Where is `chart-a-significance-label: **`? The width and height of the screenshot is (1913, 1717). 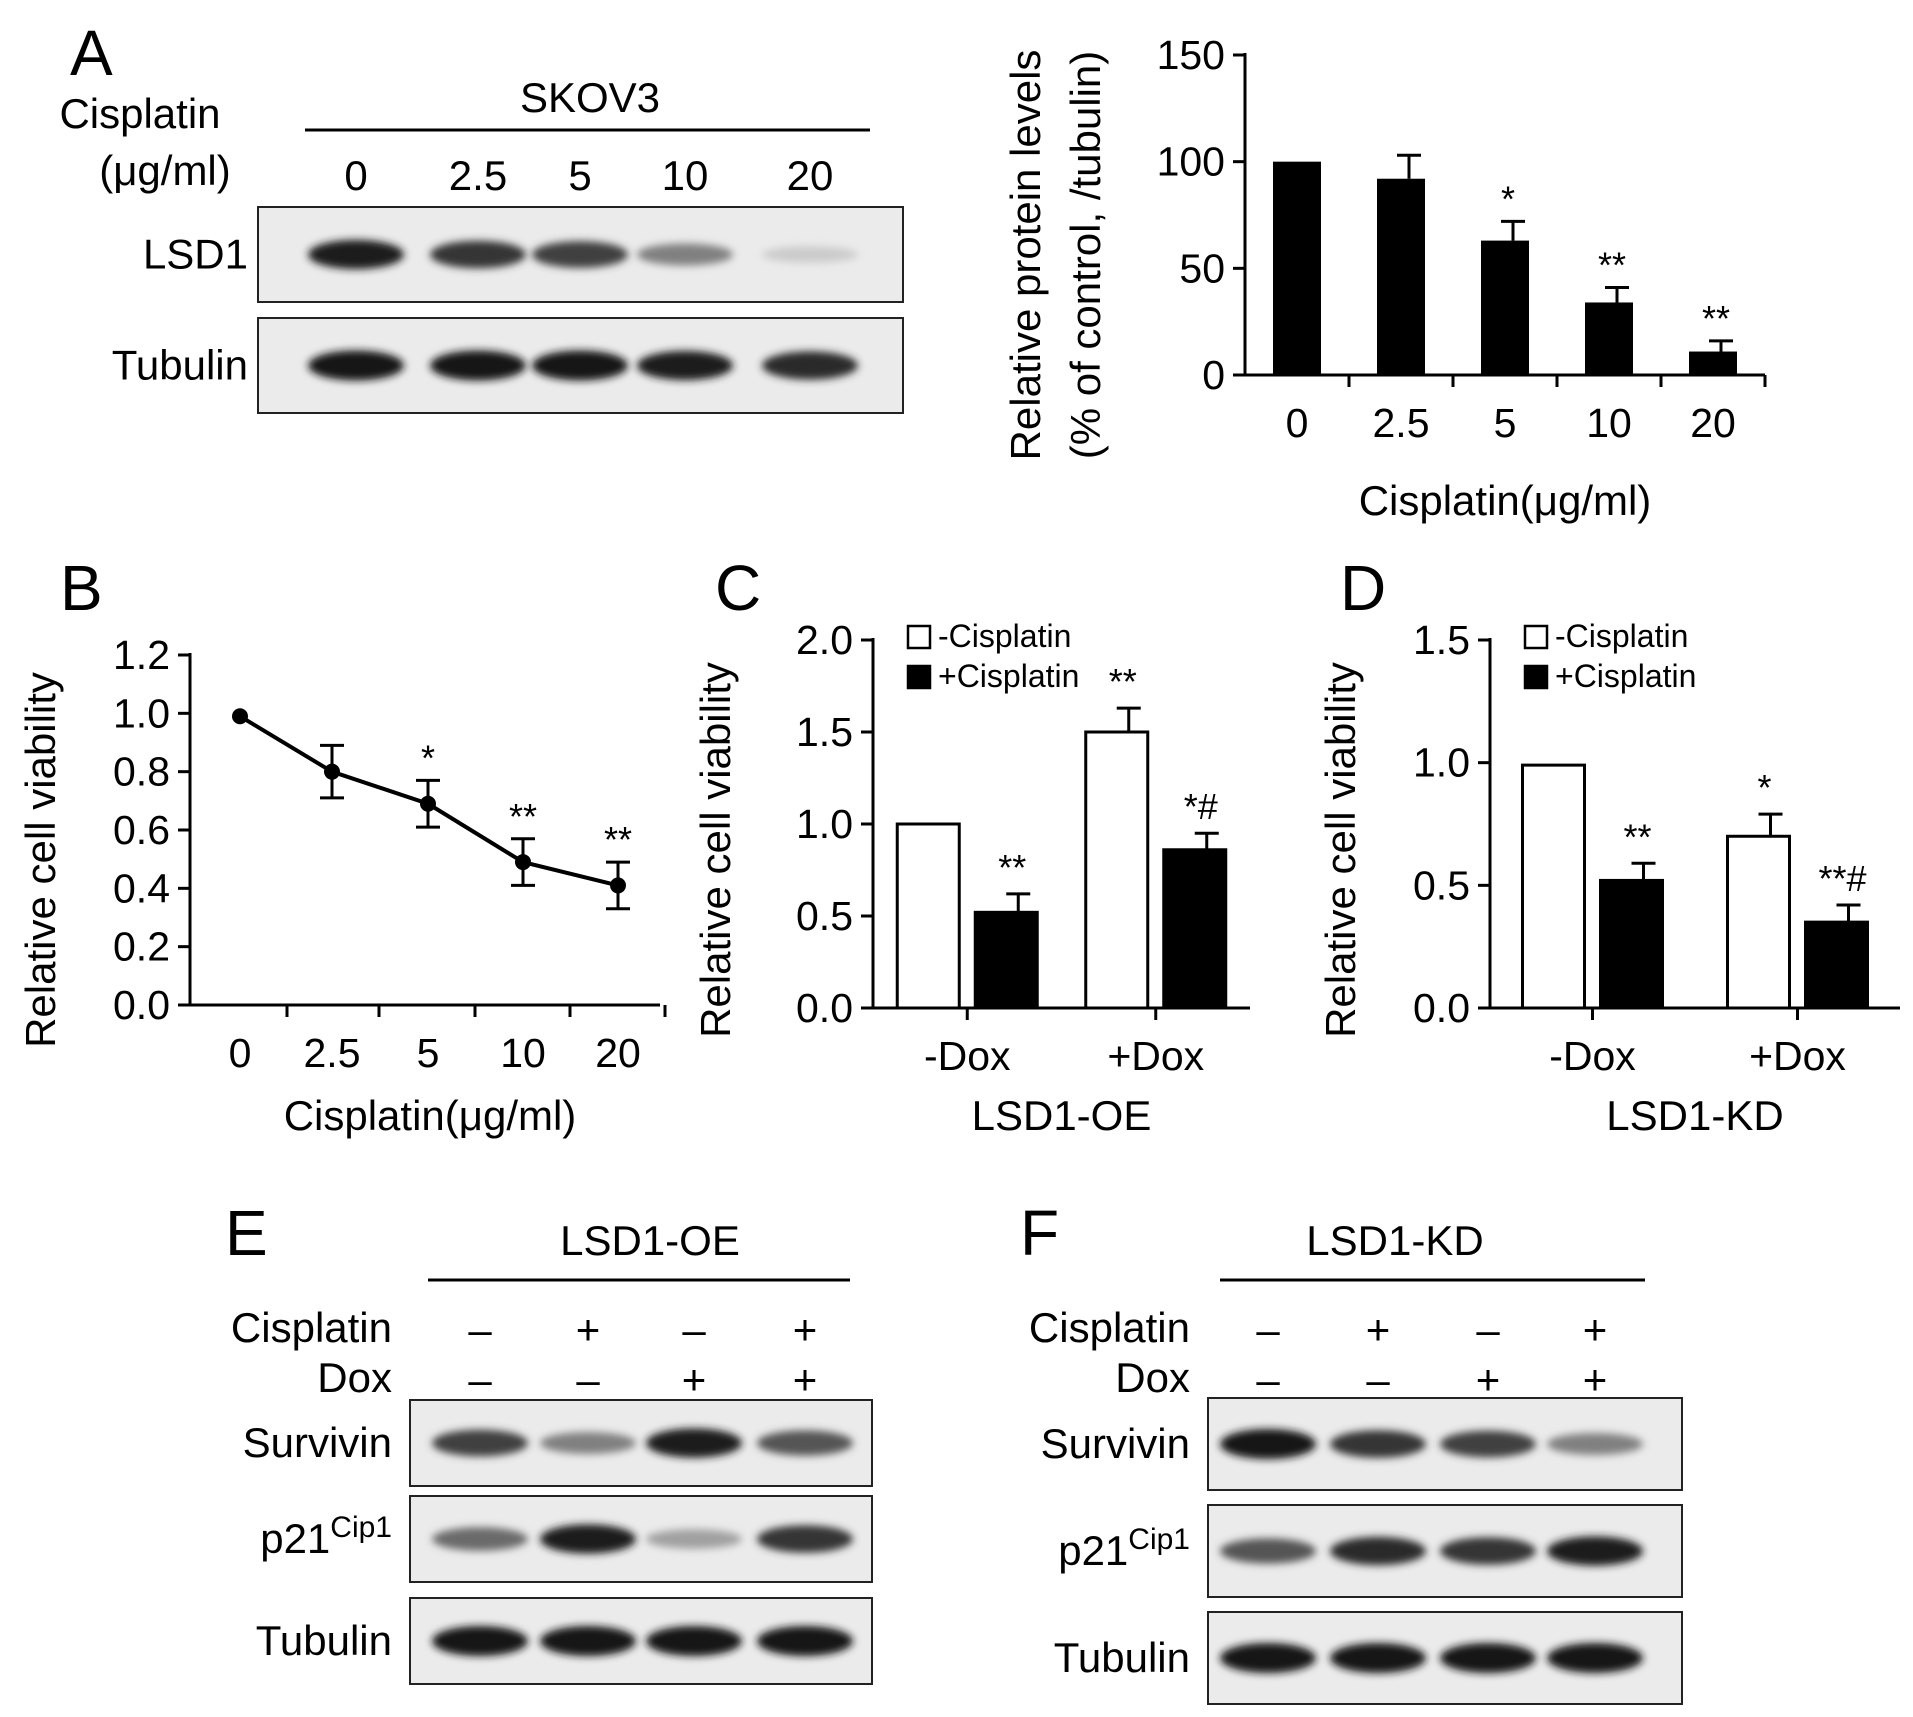
chart-a-significance-label: ** is located at coordinates (1716, 318).